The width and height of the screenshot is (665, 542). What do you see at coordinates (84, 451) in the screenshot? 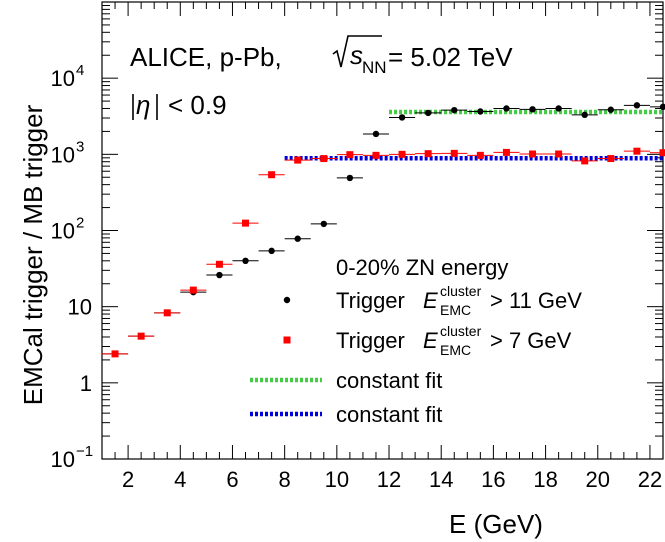
I see `y-tick-exponent: −1` at bounding box center [84, 451].